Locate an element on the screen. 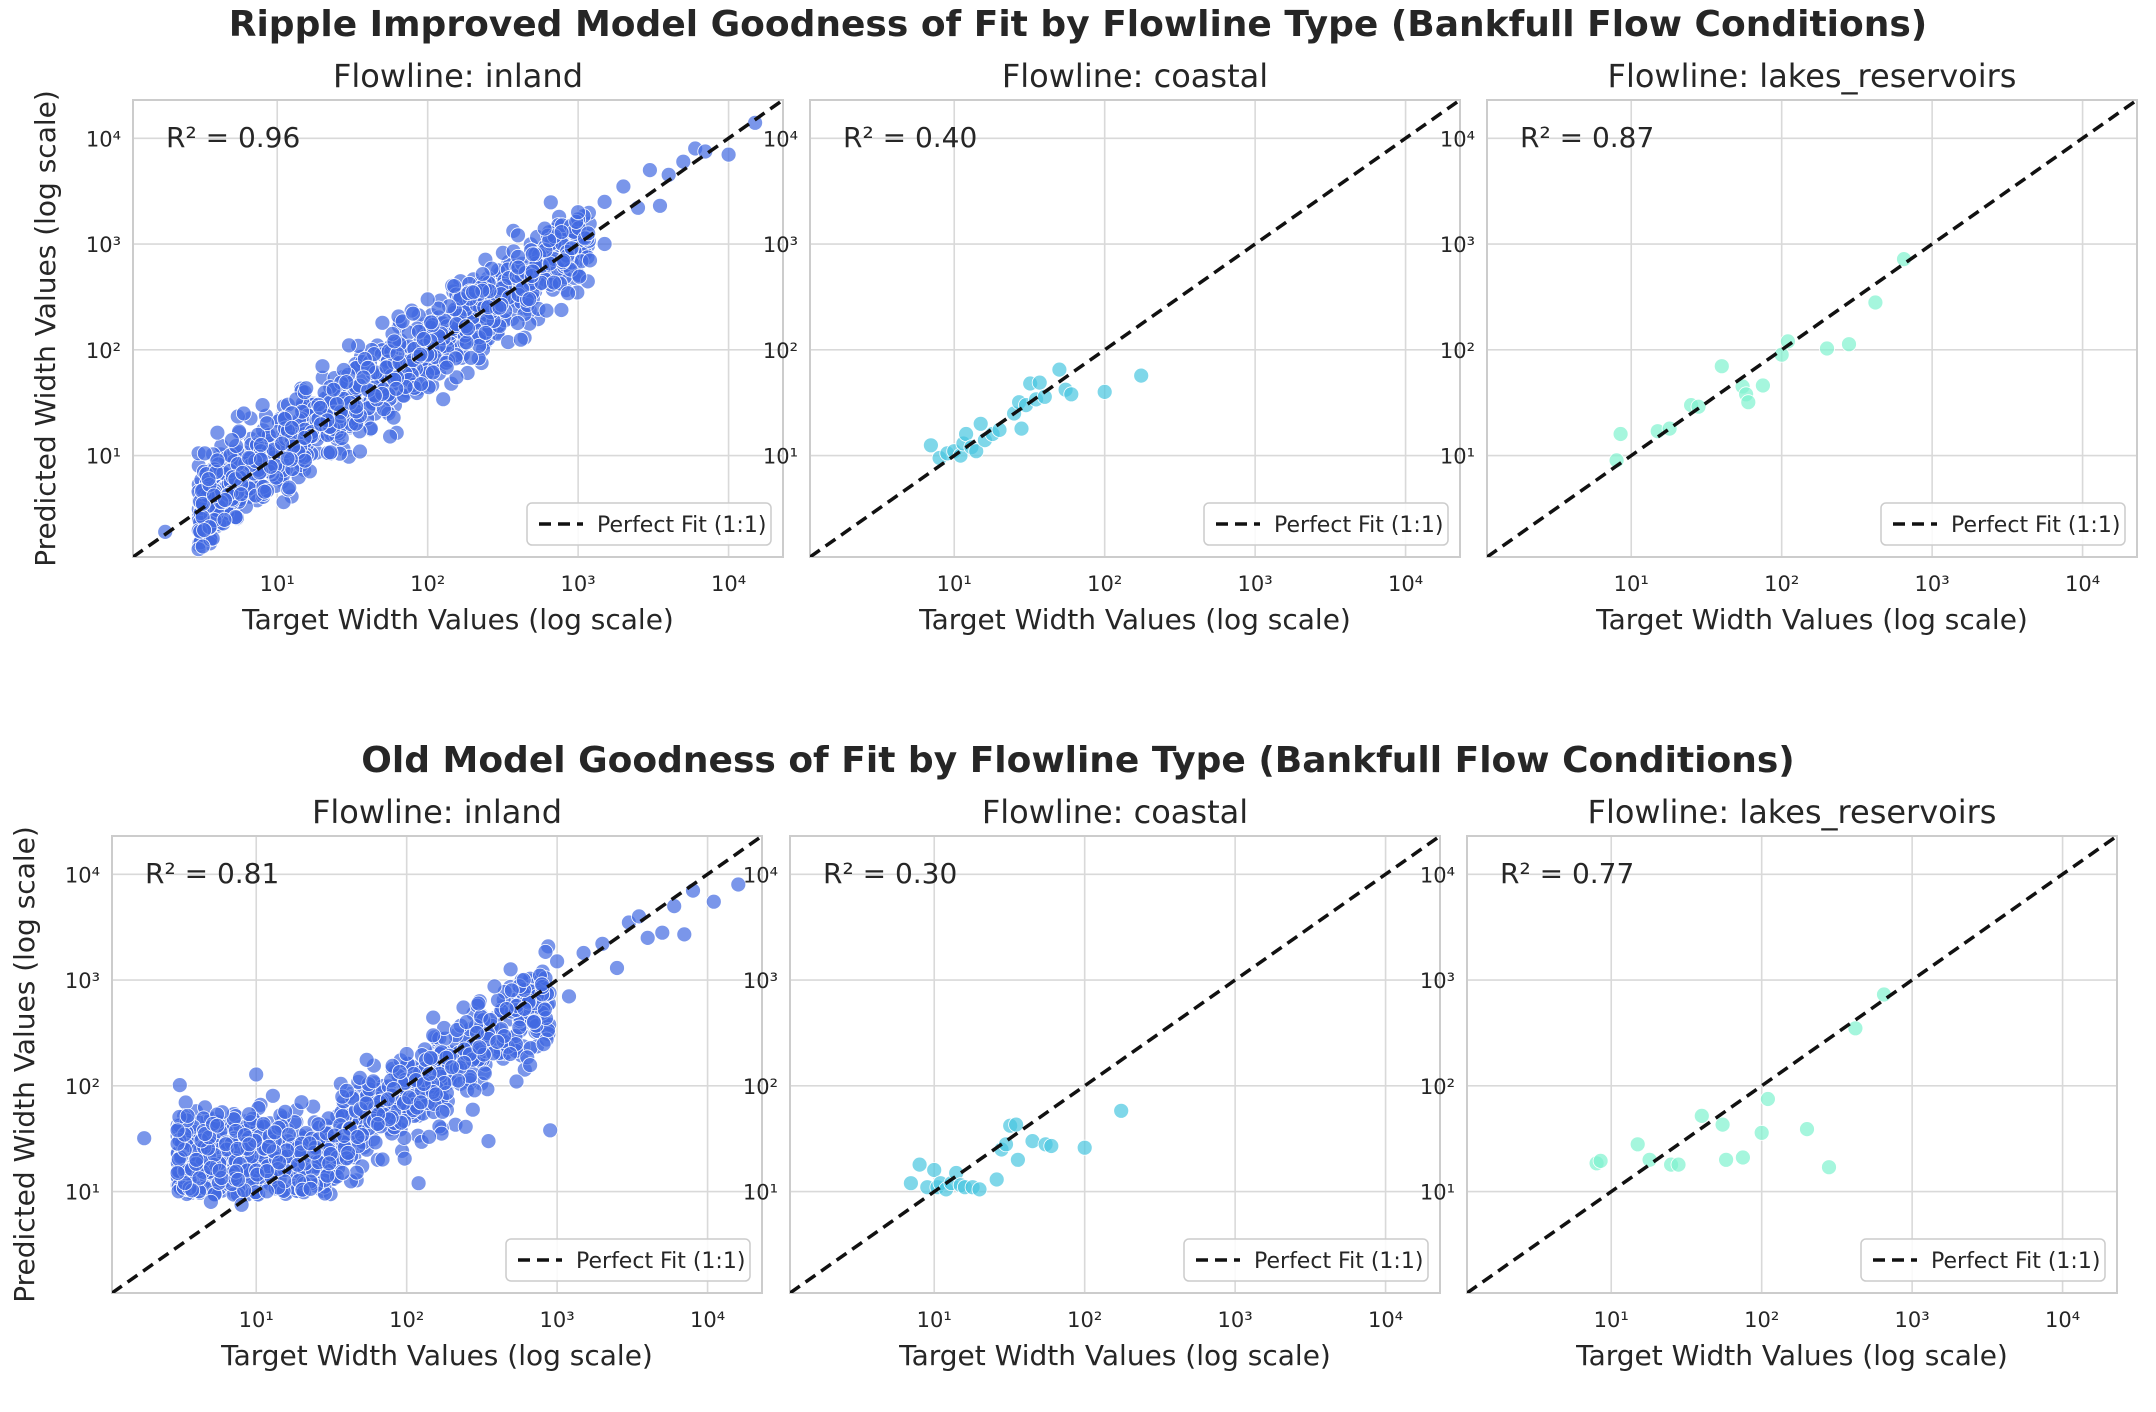 The width and height of the screenshot is (2156, 1412). legend: Perfect Fit (1:1) is located at coordinates (1306, 1260).